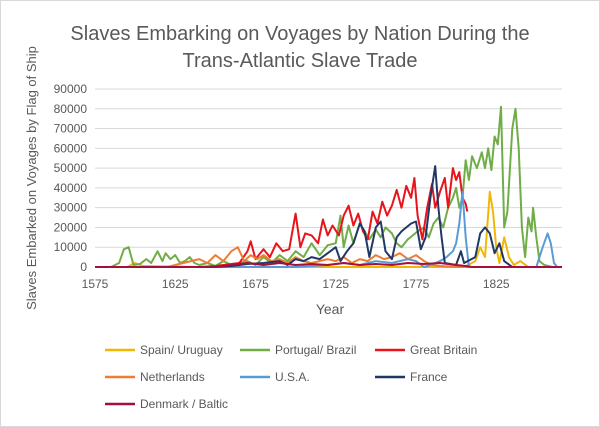  Describe the element at coordinates (429, 377) in the screenshot. I see `legend-label: France` at that location.